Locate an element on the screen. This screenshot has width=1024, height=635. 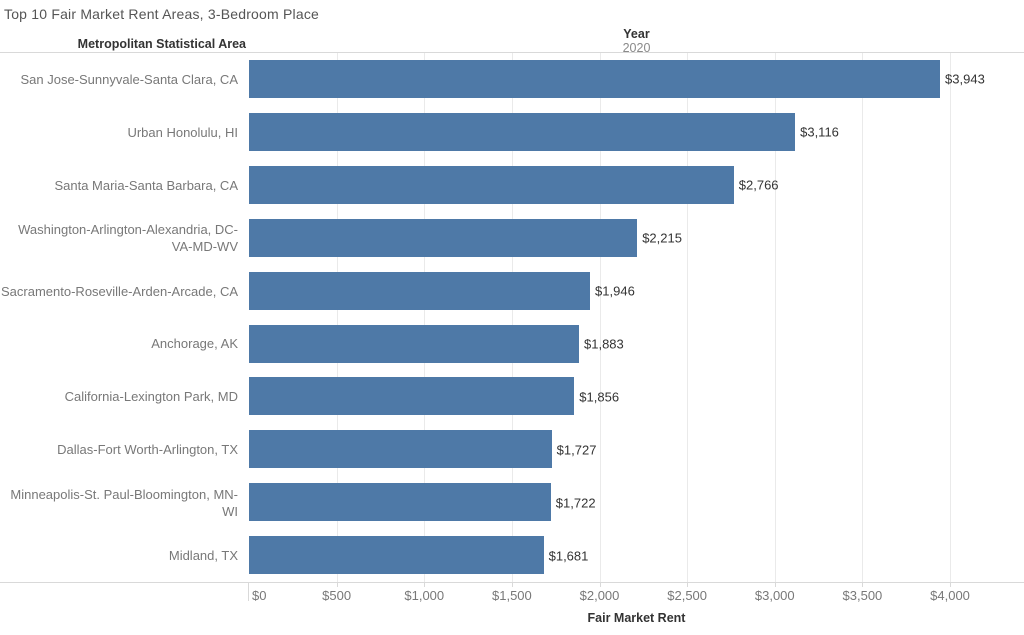
row-axis-header: Metropolitan Statistical Area is located at coordinates (161, 44).